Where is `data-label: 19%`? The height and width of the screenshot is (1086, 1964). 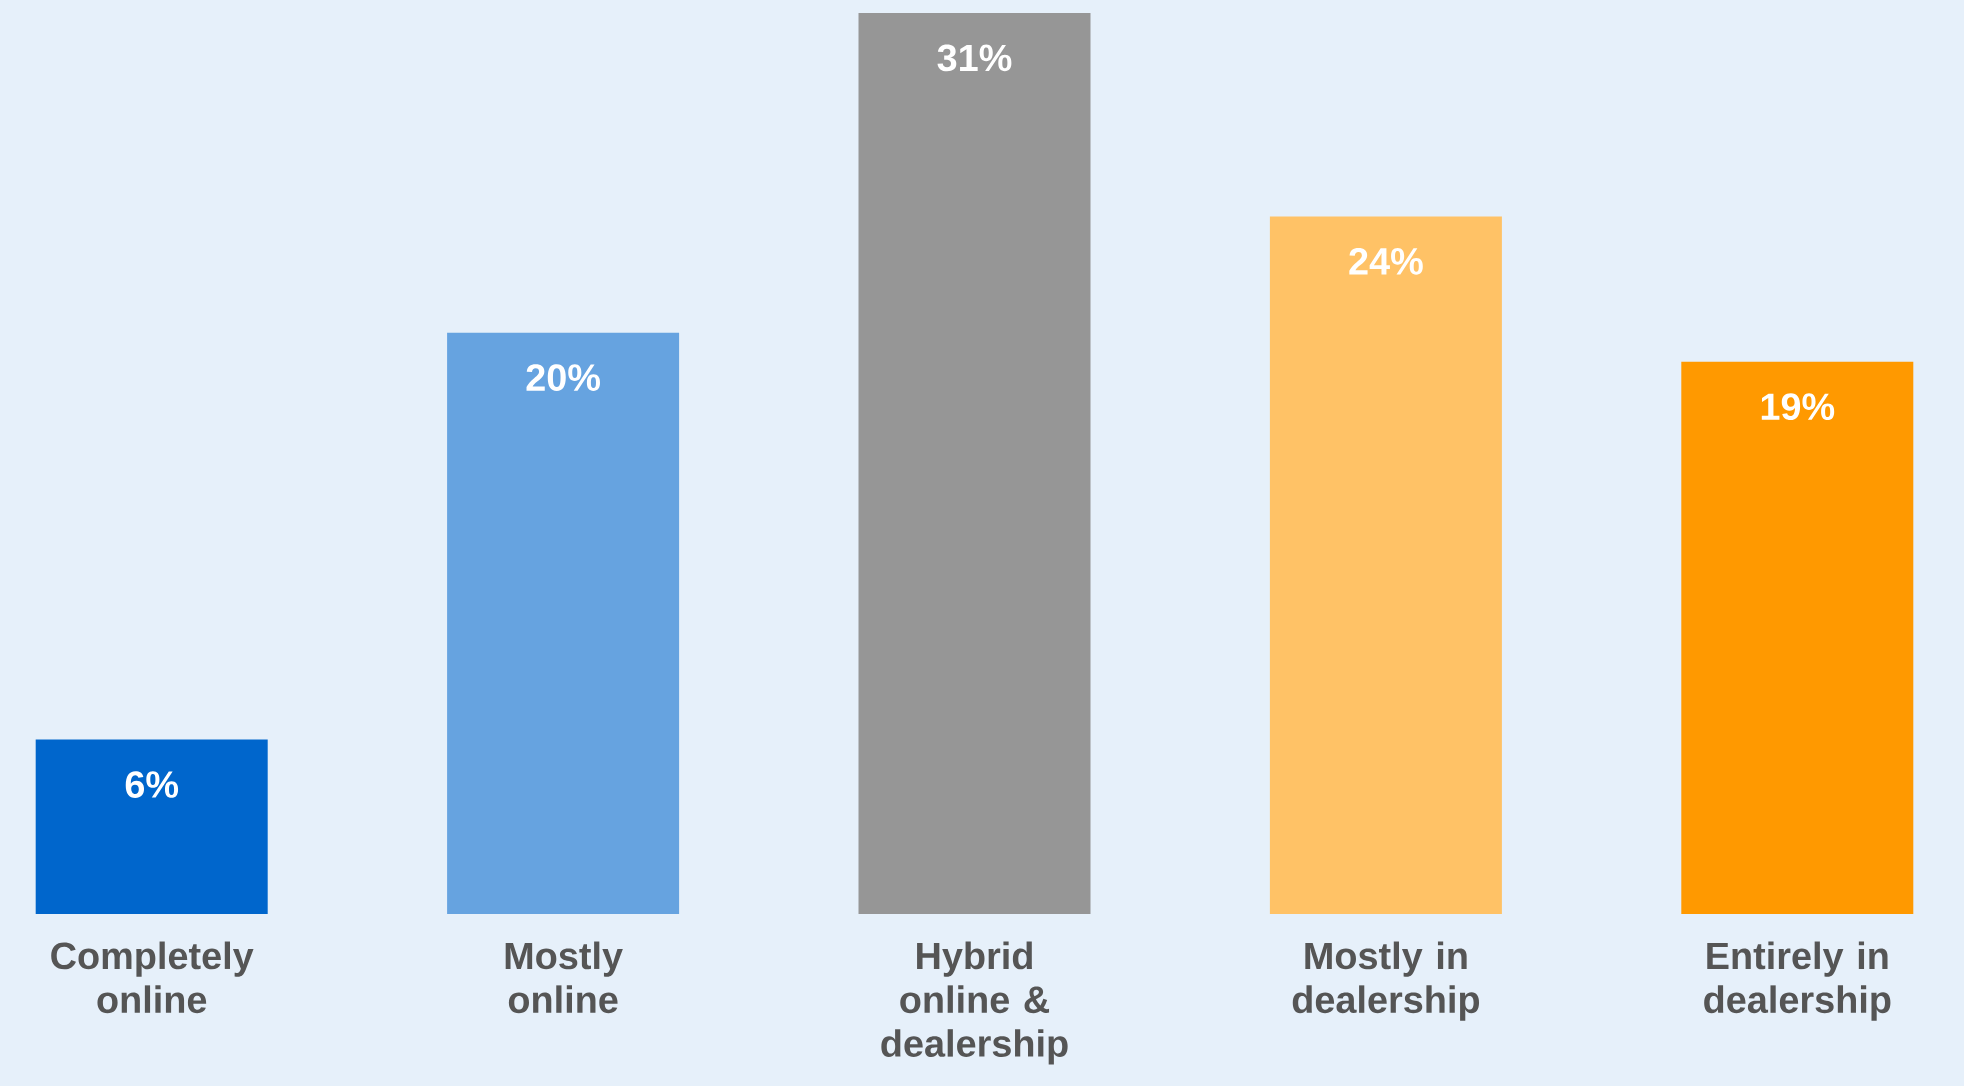 data-label: 19% is located at coordinates (1798, 407).